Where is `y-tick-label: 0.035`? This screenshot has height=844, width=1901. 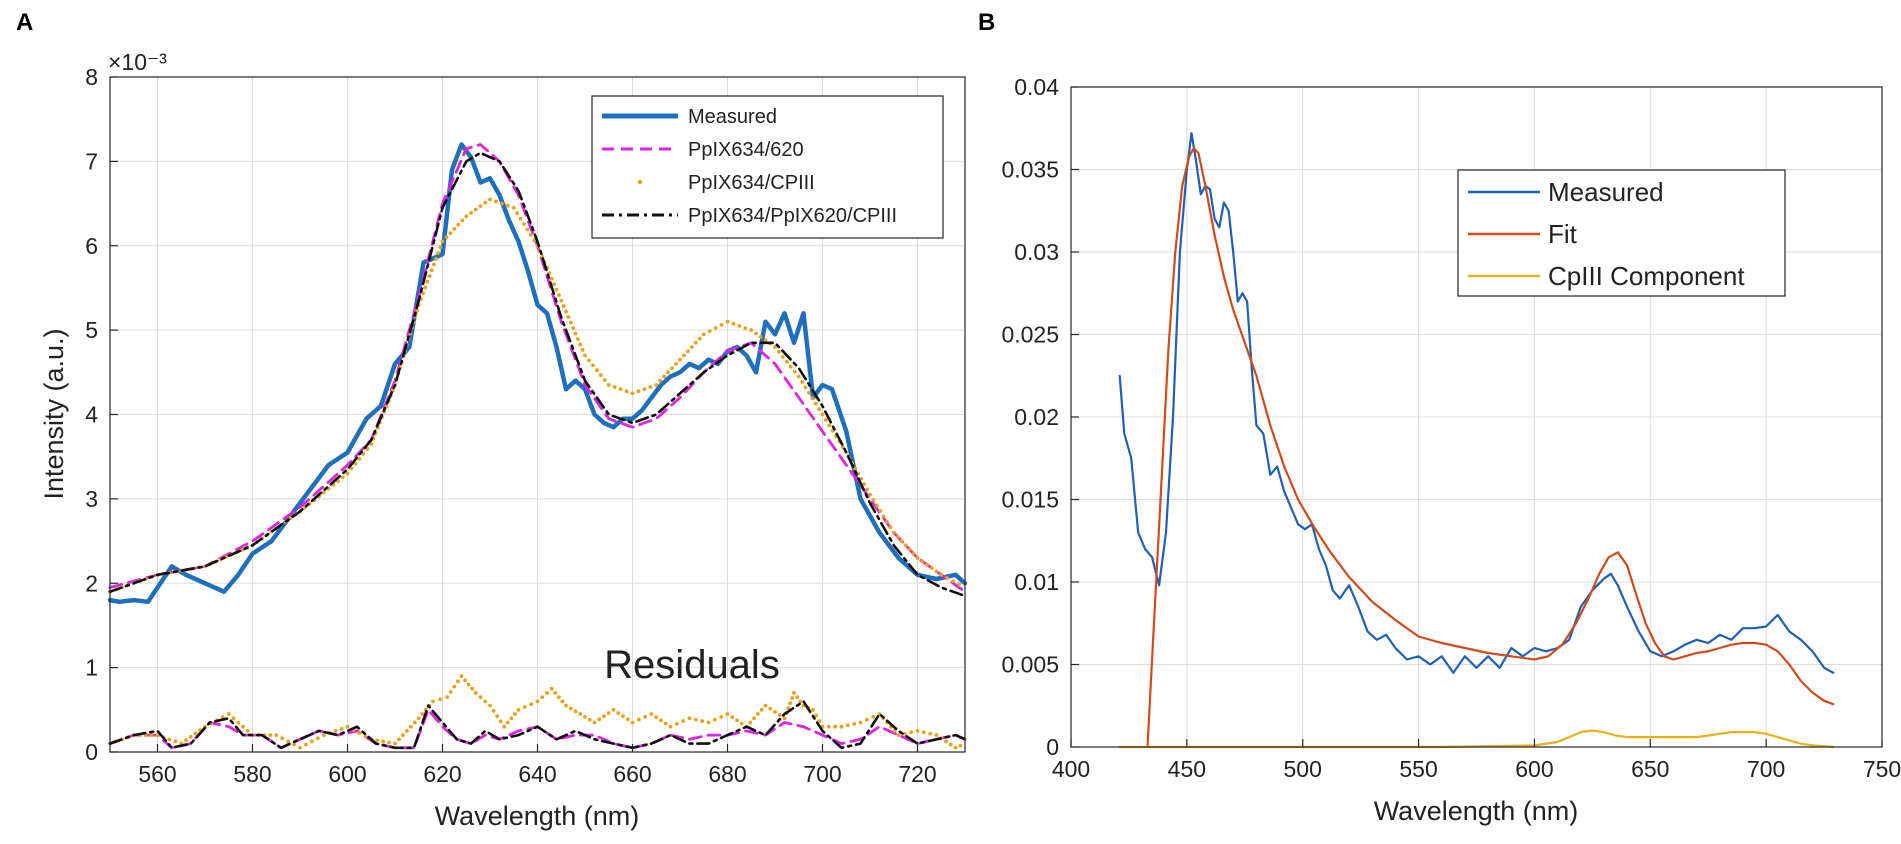 y-tick-label: 0.035 is located at coordinates (1030, 170).